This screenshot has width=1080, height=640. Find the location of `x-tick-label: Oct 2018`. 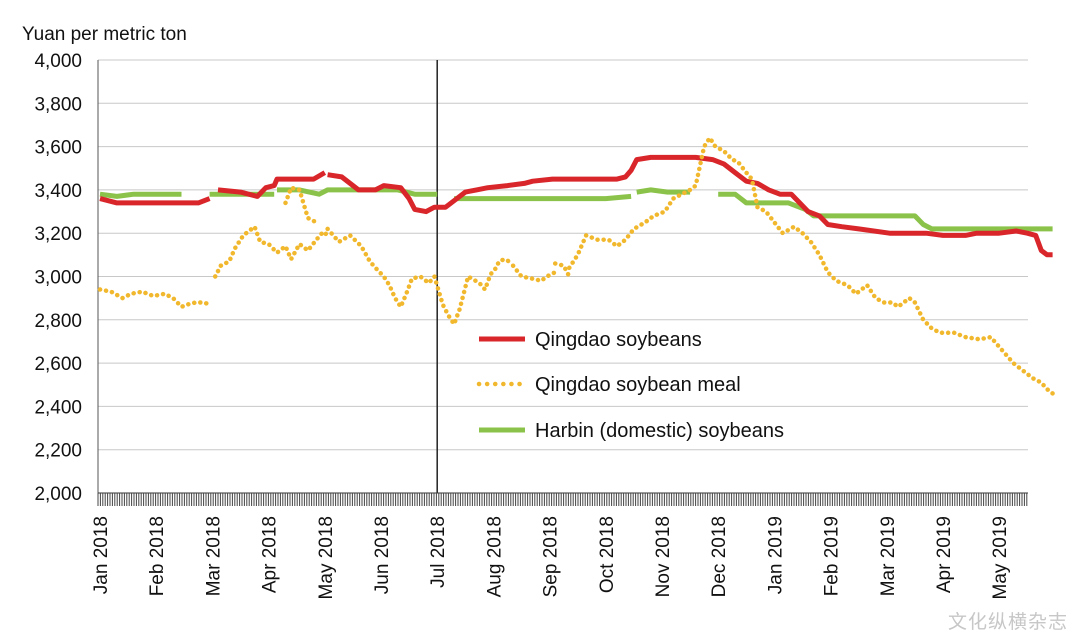

x-tick-label: Oct 2018 is located at coordinates (607, 554).